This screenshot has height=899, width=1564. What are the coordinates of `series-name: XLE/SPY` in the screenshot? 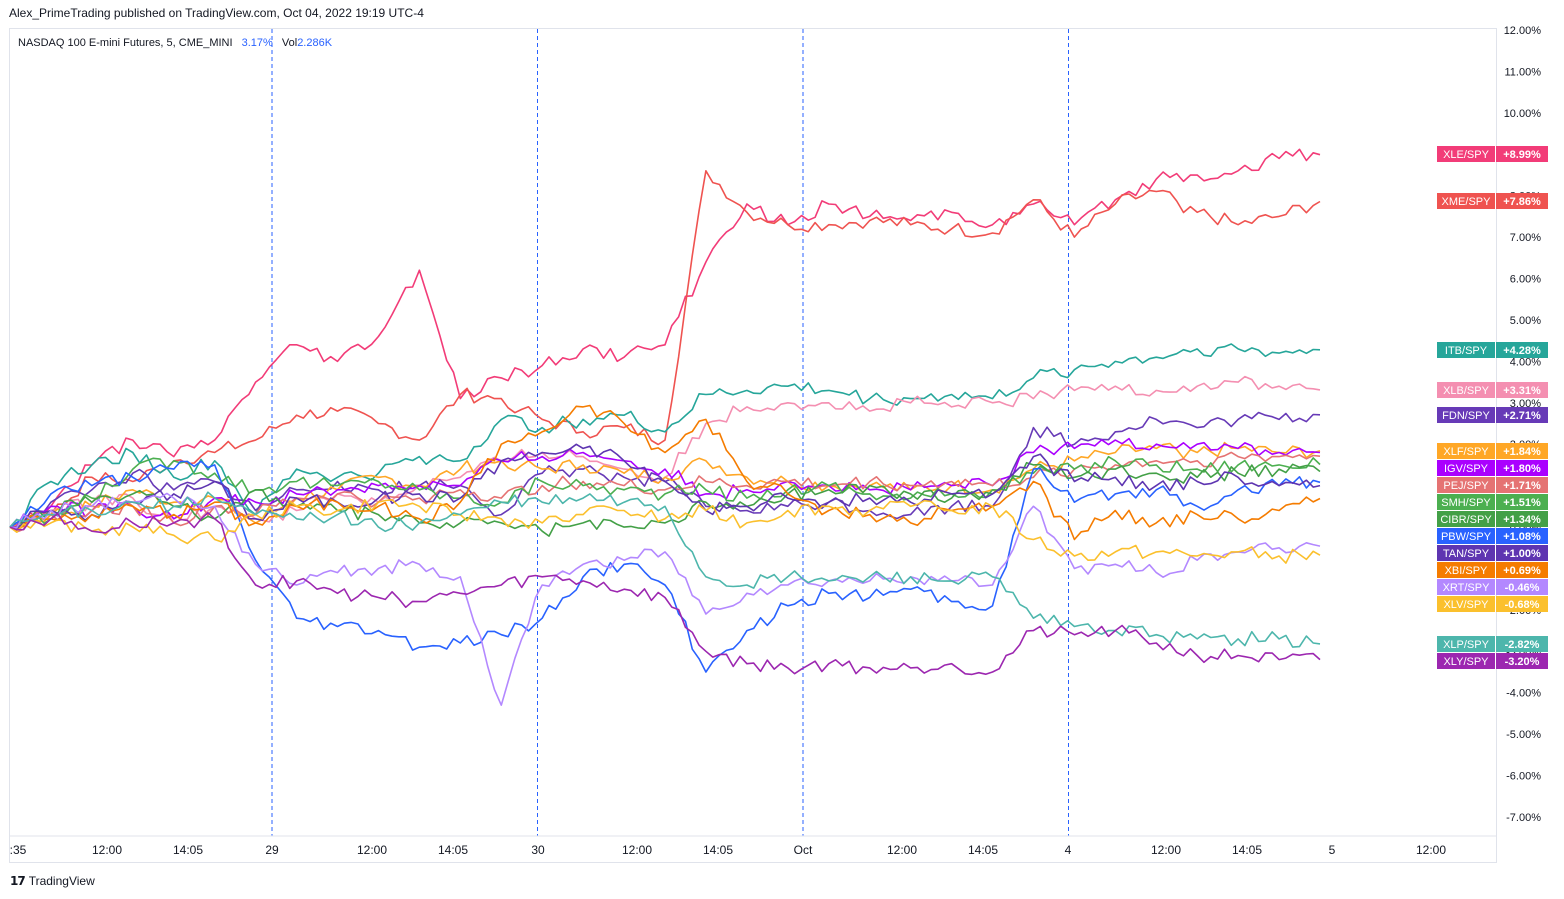 It's located at (1466, 155).